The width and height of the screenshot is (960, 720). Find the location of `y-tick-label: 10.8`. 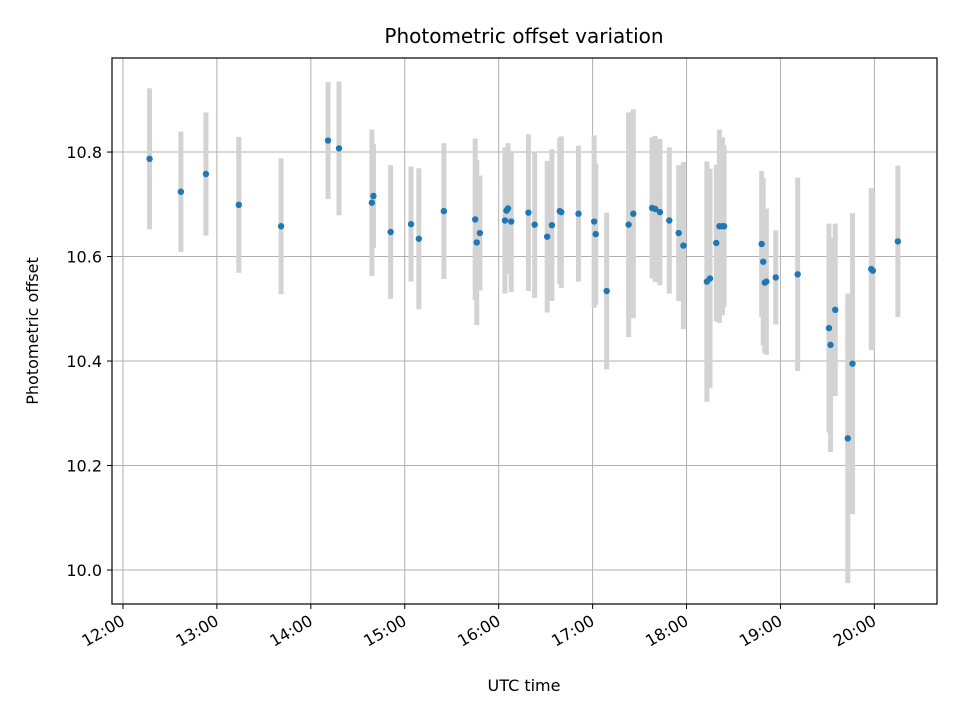

y-tick-label: 10.8 is located at coordinates (84, 152).